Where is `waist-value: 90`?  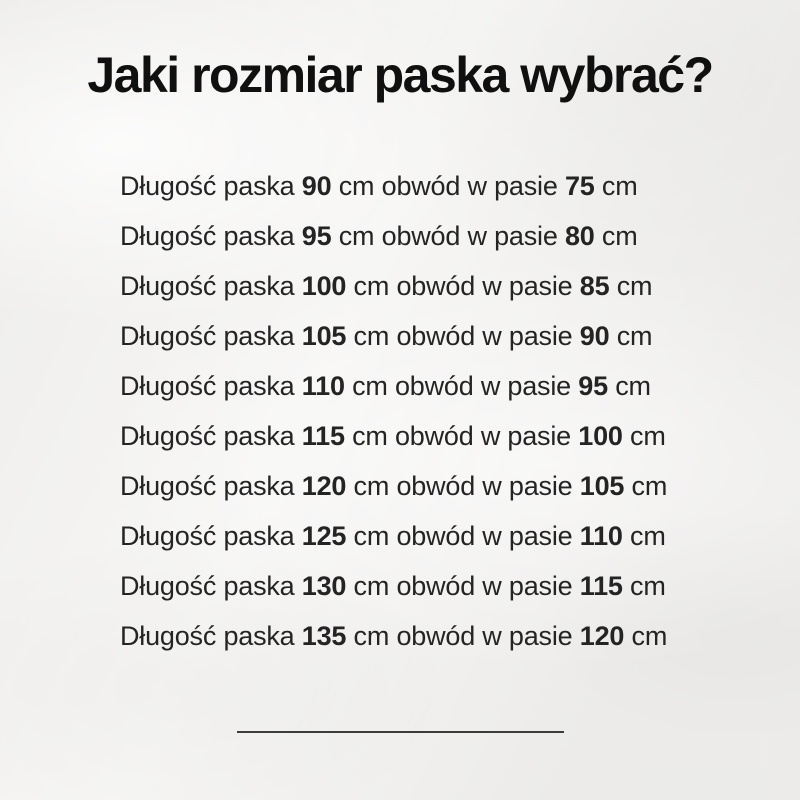
waist-value: 90 is located at coordinates (594, 336).